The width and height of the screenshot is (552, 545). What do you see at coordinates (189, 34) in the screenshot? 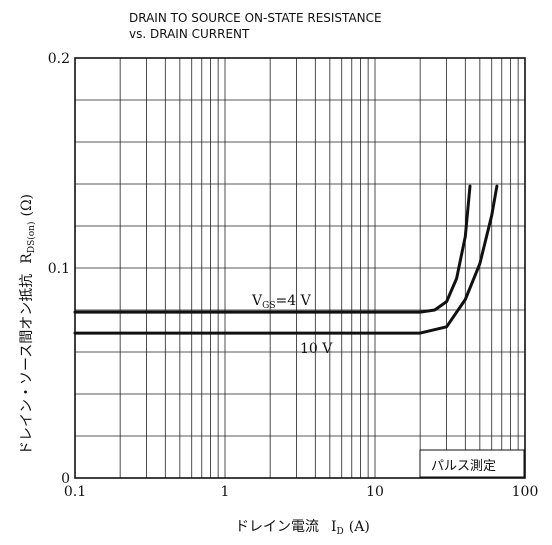
I see `chart-title-line2: vs. DRAIN CURRENT` at bounding box center [189, 34].